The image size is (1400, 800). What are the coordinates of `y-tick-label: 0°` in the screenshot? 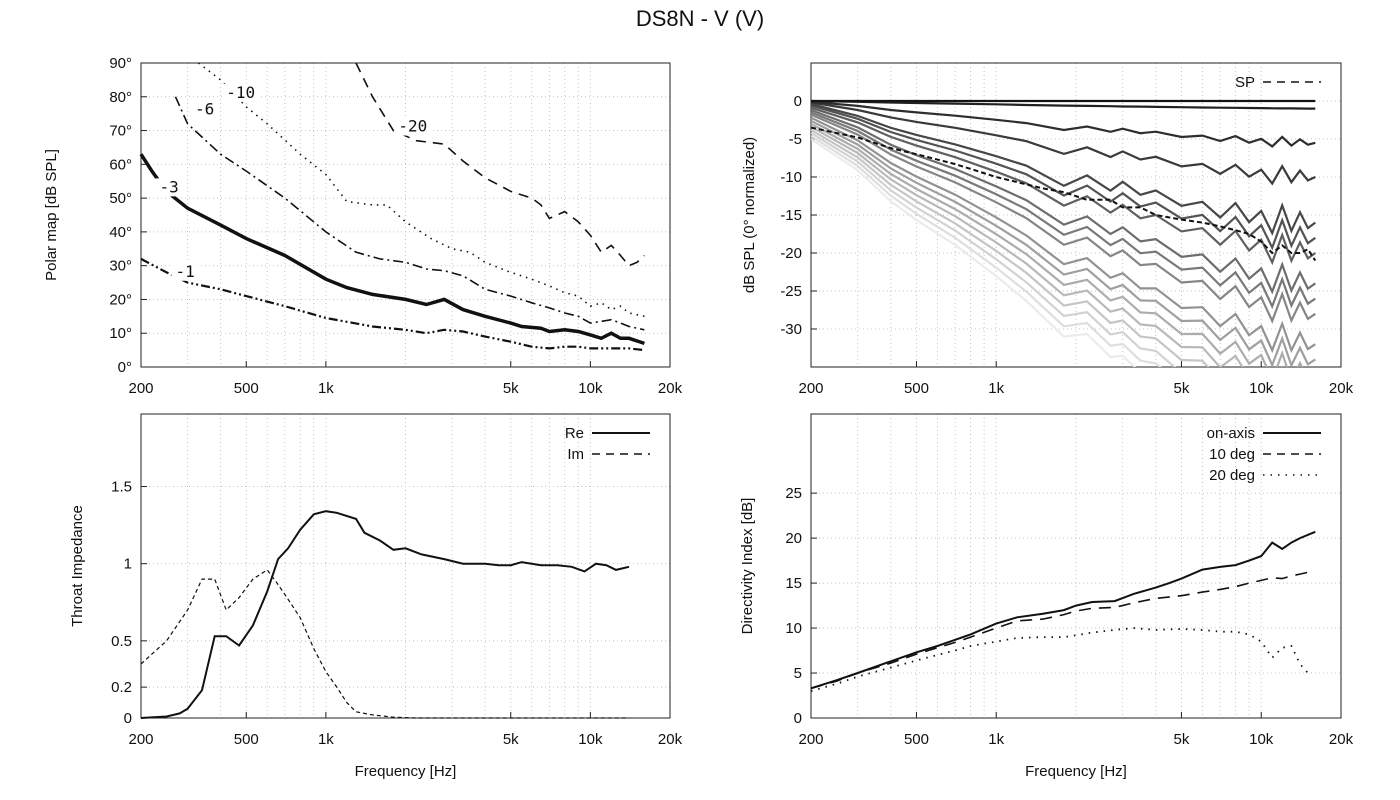 It's located at (125, 367).